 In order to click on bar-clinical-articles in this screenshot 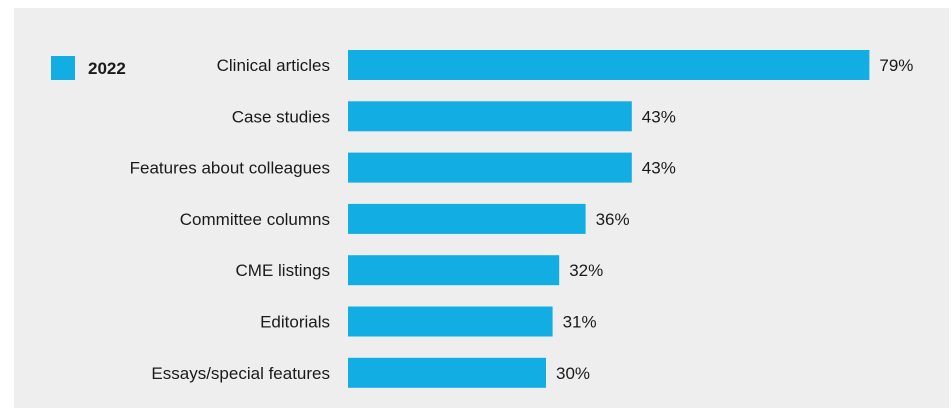, I will do `click(609, 65)`.